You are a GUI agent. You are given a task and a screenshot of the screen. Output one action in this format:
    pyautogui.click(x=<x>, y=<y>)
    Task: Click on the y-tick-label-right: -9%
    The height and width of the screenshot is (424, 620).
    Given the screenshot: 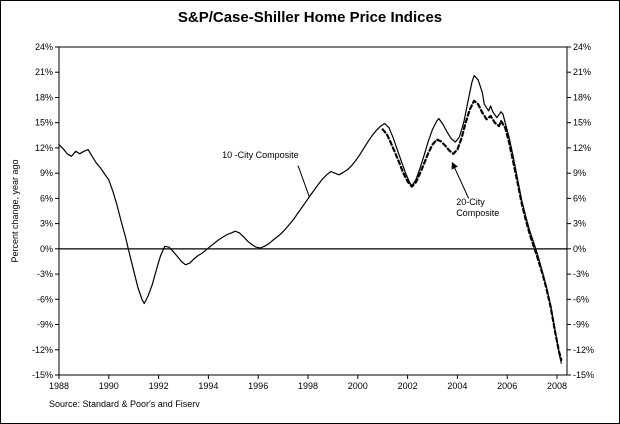 What is the action you would take?
    pyautogui.click(x=581, y=325)
    